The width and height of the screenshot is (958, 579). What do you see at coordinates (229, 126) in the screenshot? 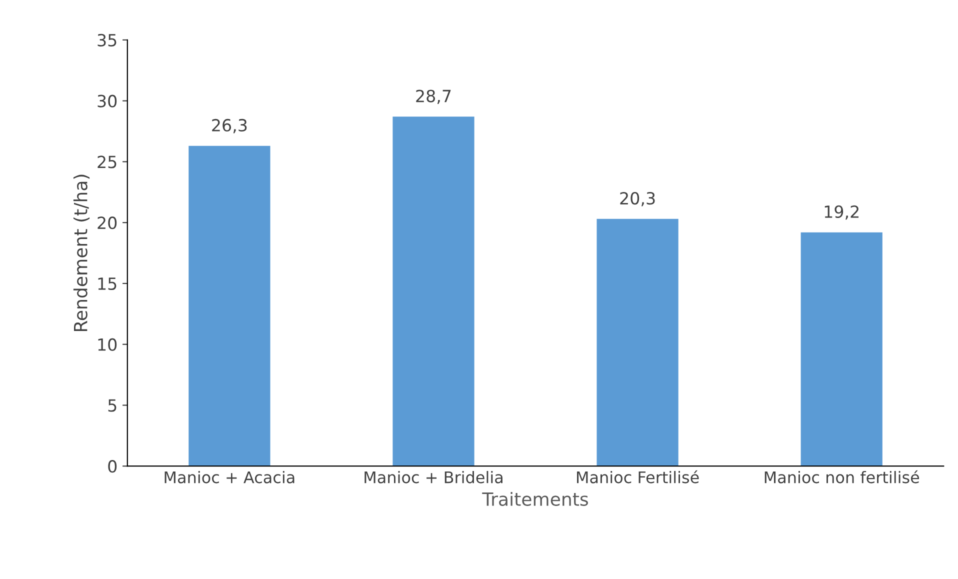
I see `data-label: 26,3` at bounding box center [229, 126].